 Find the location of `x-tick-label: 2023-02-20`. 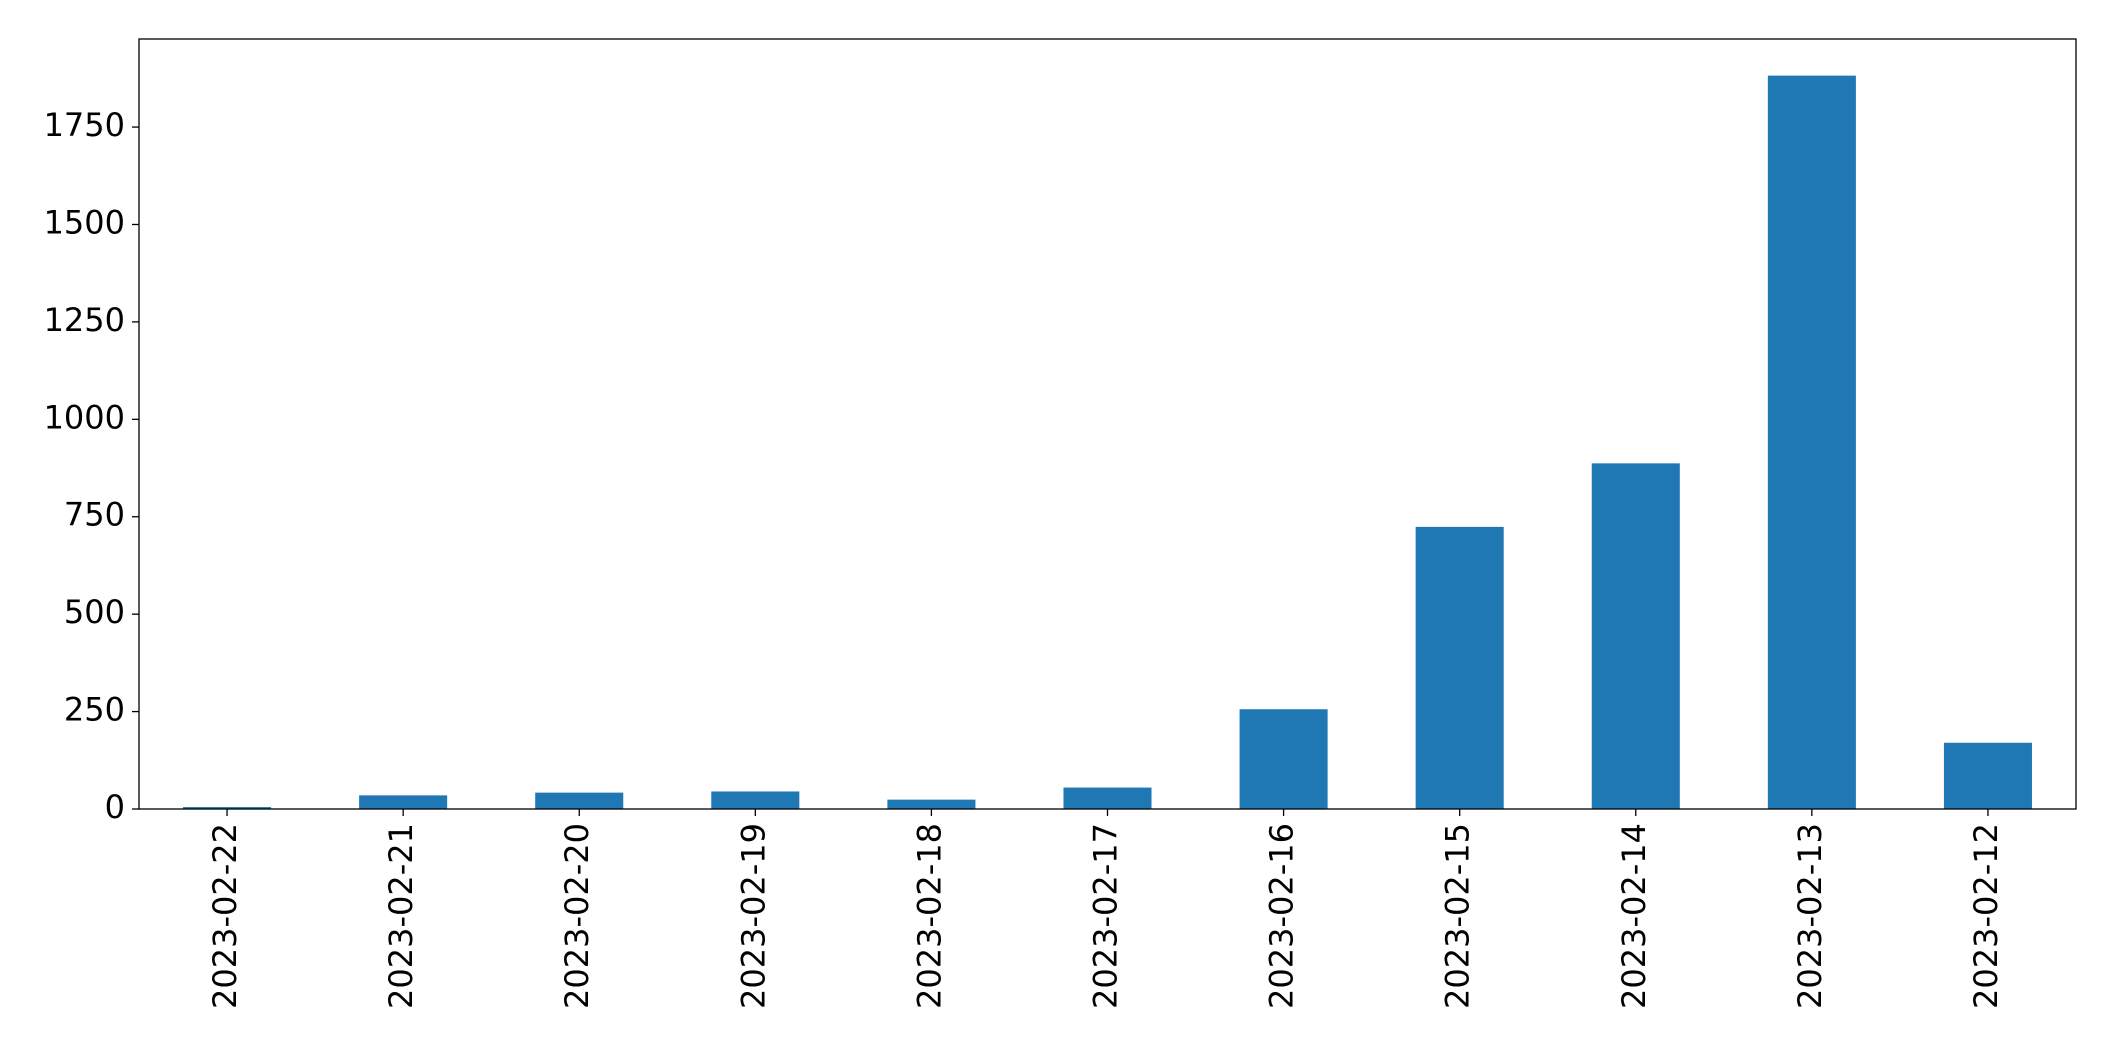

x-tick-label: 2023-02-20 is located at coordinates (577, 916).